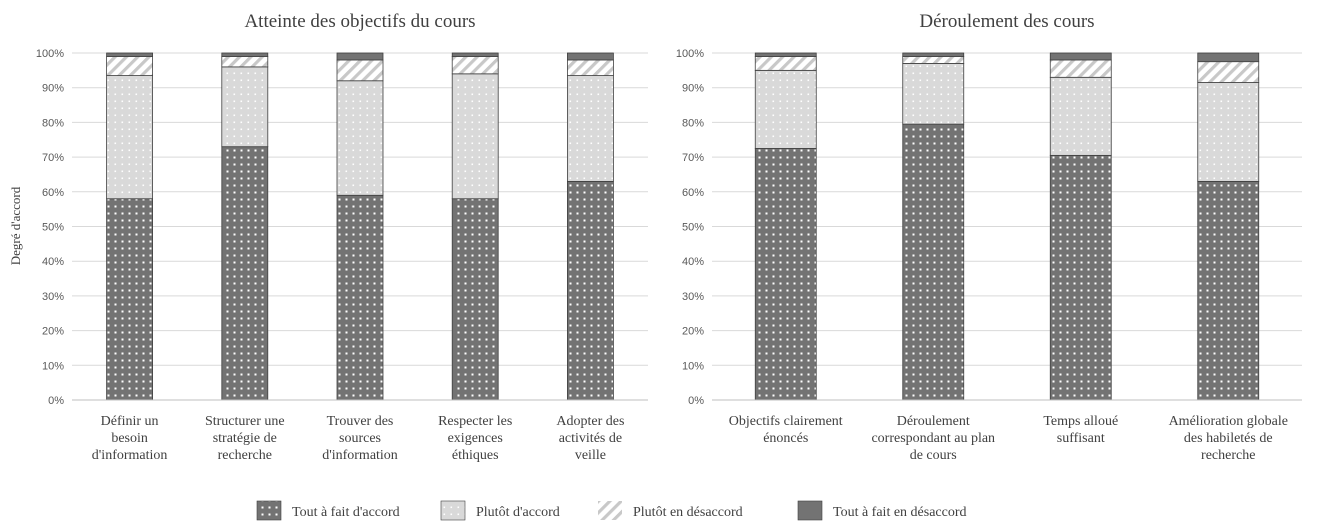 Image resolution: width=1317 pixels, height=521 pixels. I want to click on legend-label: Plutôt d'accord, so click(518, 512).